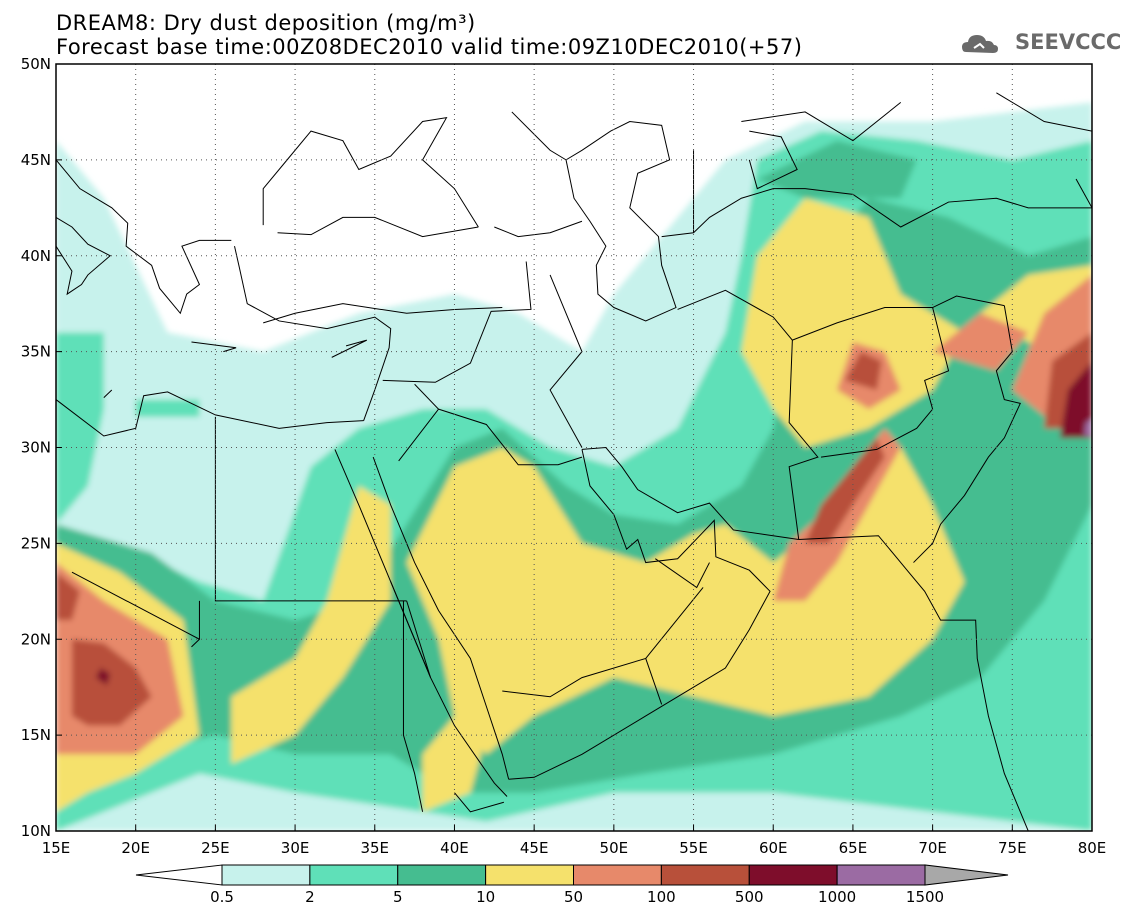 Image resolution: width=1122 pixels, height=922 pixels. What do you see at coordinates (36, 543) in the screenshot?
I see `lat-tick-label: 25N` at bounding box center [36, 543].